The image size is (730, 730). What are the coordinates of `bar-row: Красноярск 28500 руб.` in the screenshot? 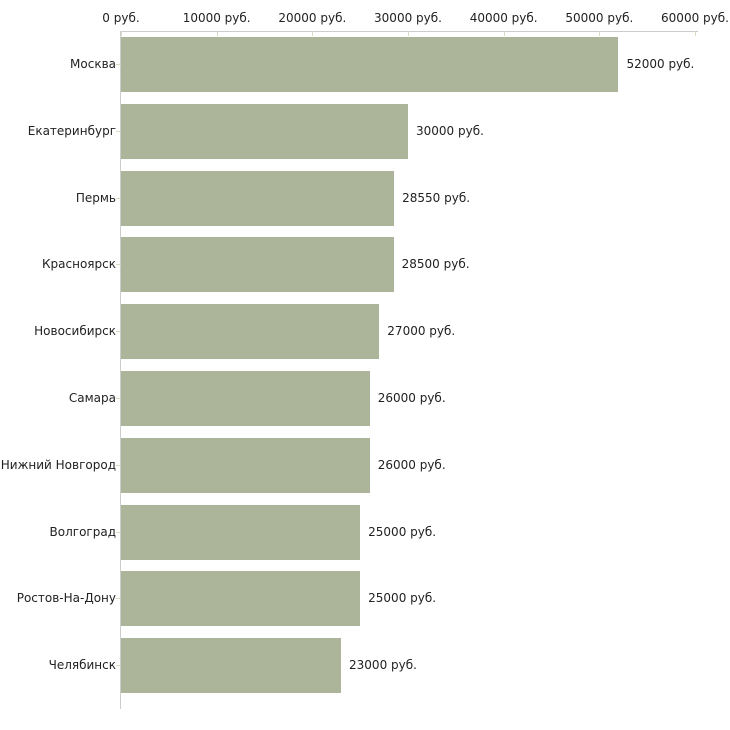 It's located at (365, 265).